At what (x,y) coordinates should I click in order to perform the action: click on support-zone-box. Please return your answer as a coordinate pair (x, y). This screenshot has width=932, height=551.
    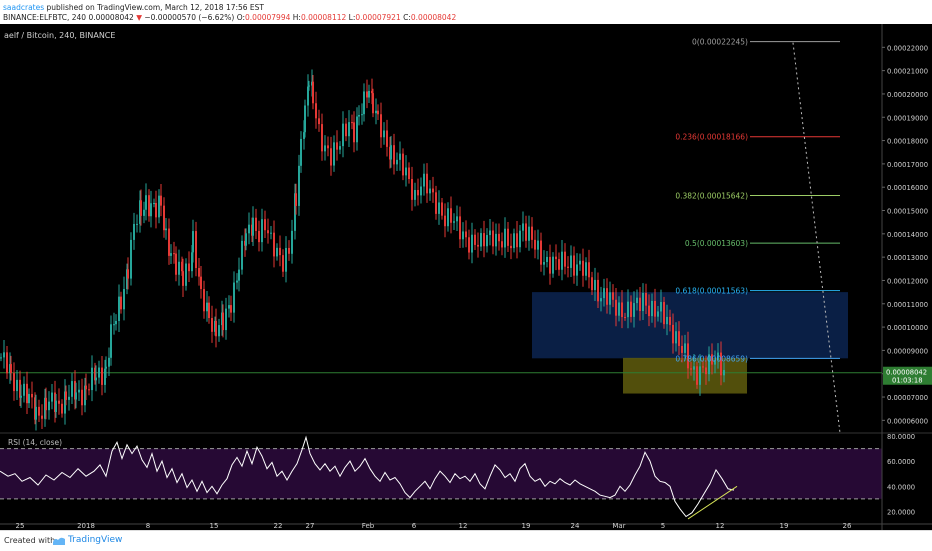
    Looking at the image, I should click on (685, 375).